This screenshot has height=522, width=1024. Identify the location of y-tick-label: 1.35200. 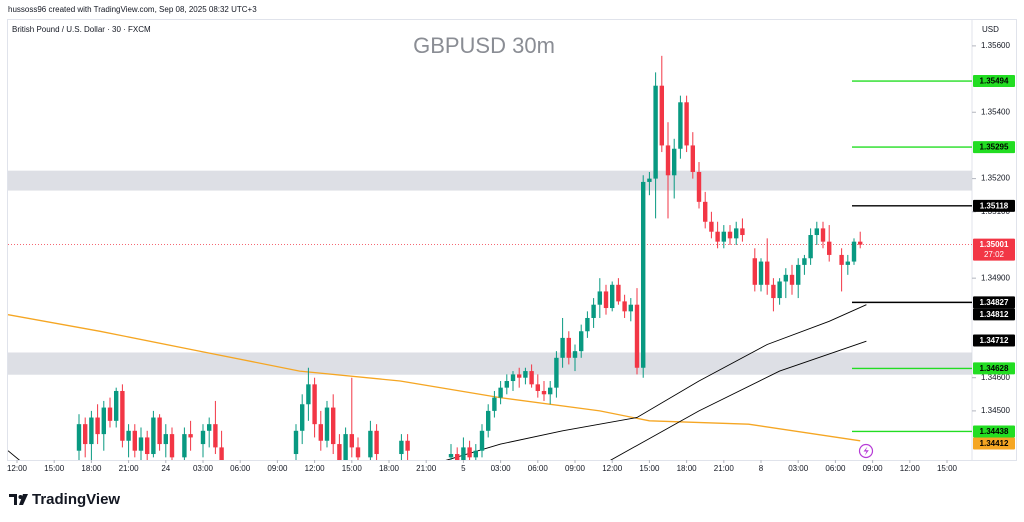
(995, 178).